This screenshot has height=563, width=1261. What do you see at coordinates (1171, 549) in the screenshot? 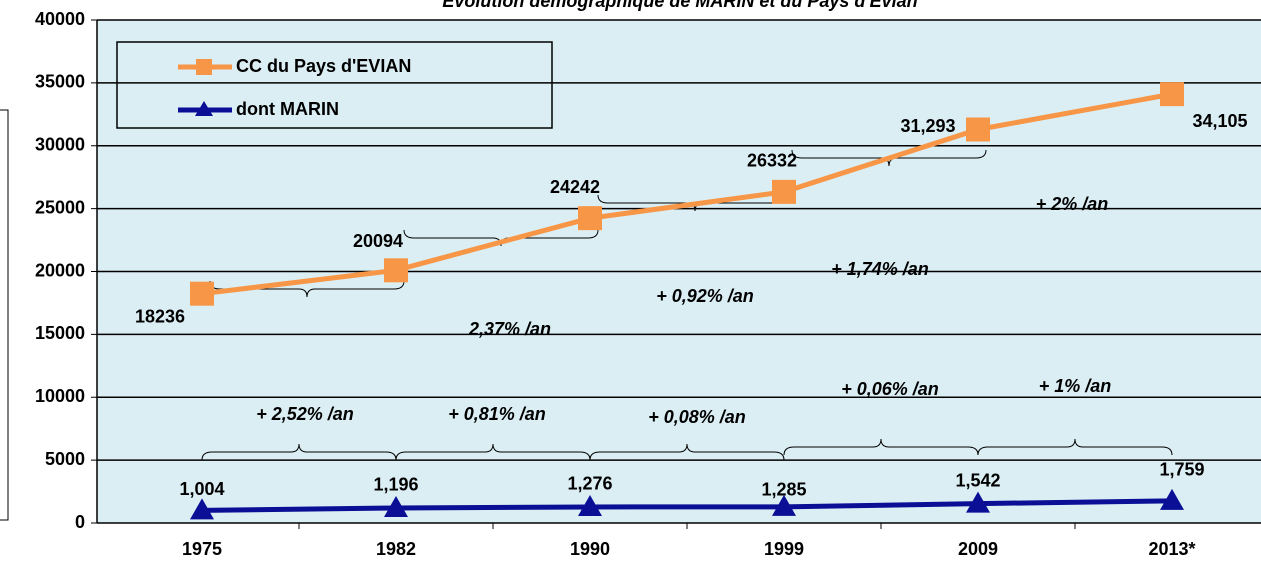
I see `x-tick-label: 2013*` at bounding box center [1171, 549].